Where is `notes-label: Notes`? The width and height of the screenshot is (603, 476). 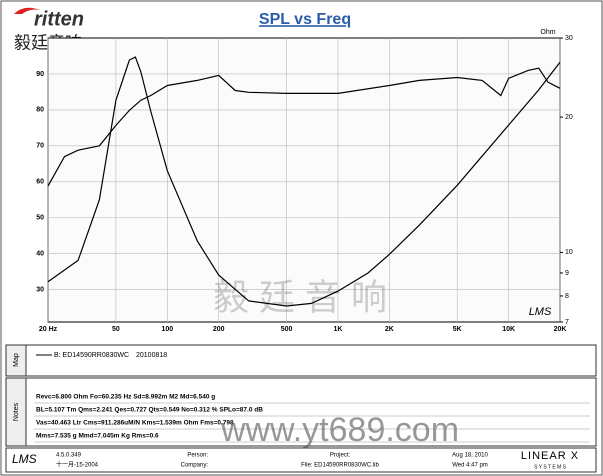 notes-label: Notes is located at coordinates (16, 411).